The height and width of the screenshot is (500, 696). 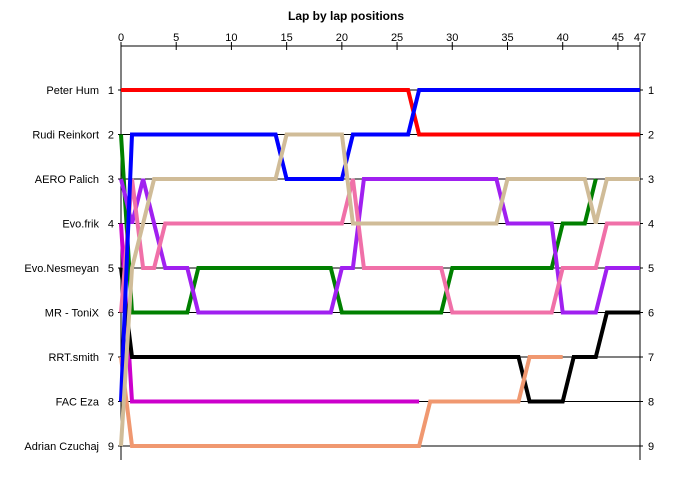 What do you see at coordinates (111, 447) in the screenshot?
I see `y-position-number-left: 9` at bounding box center [111, 447].